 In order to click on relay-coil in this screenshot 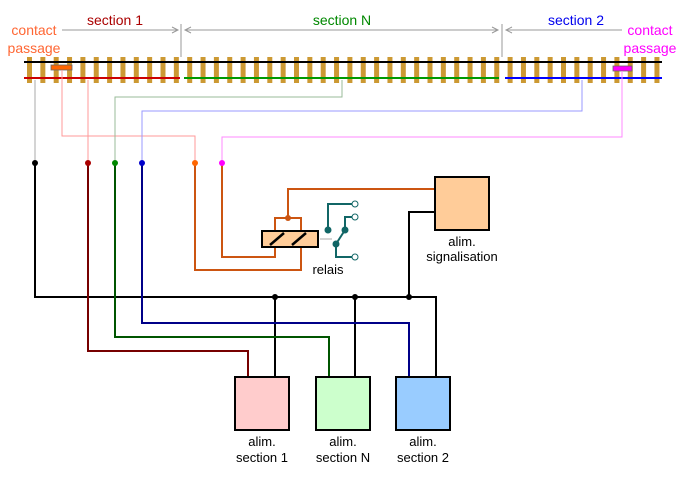, I will do `click(296, 239)`.